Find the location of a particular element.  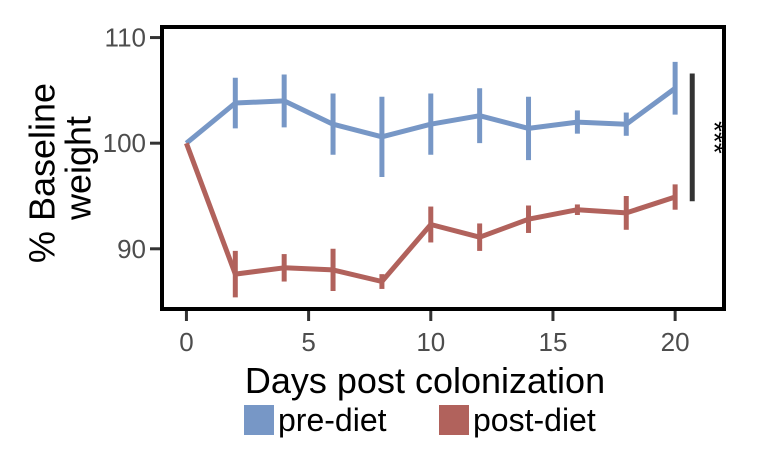

x-tick-label: 5 is located at coordinates (308, 342).